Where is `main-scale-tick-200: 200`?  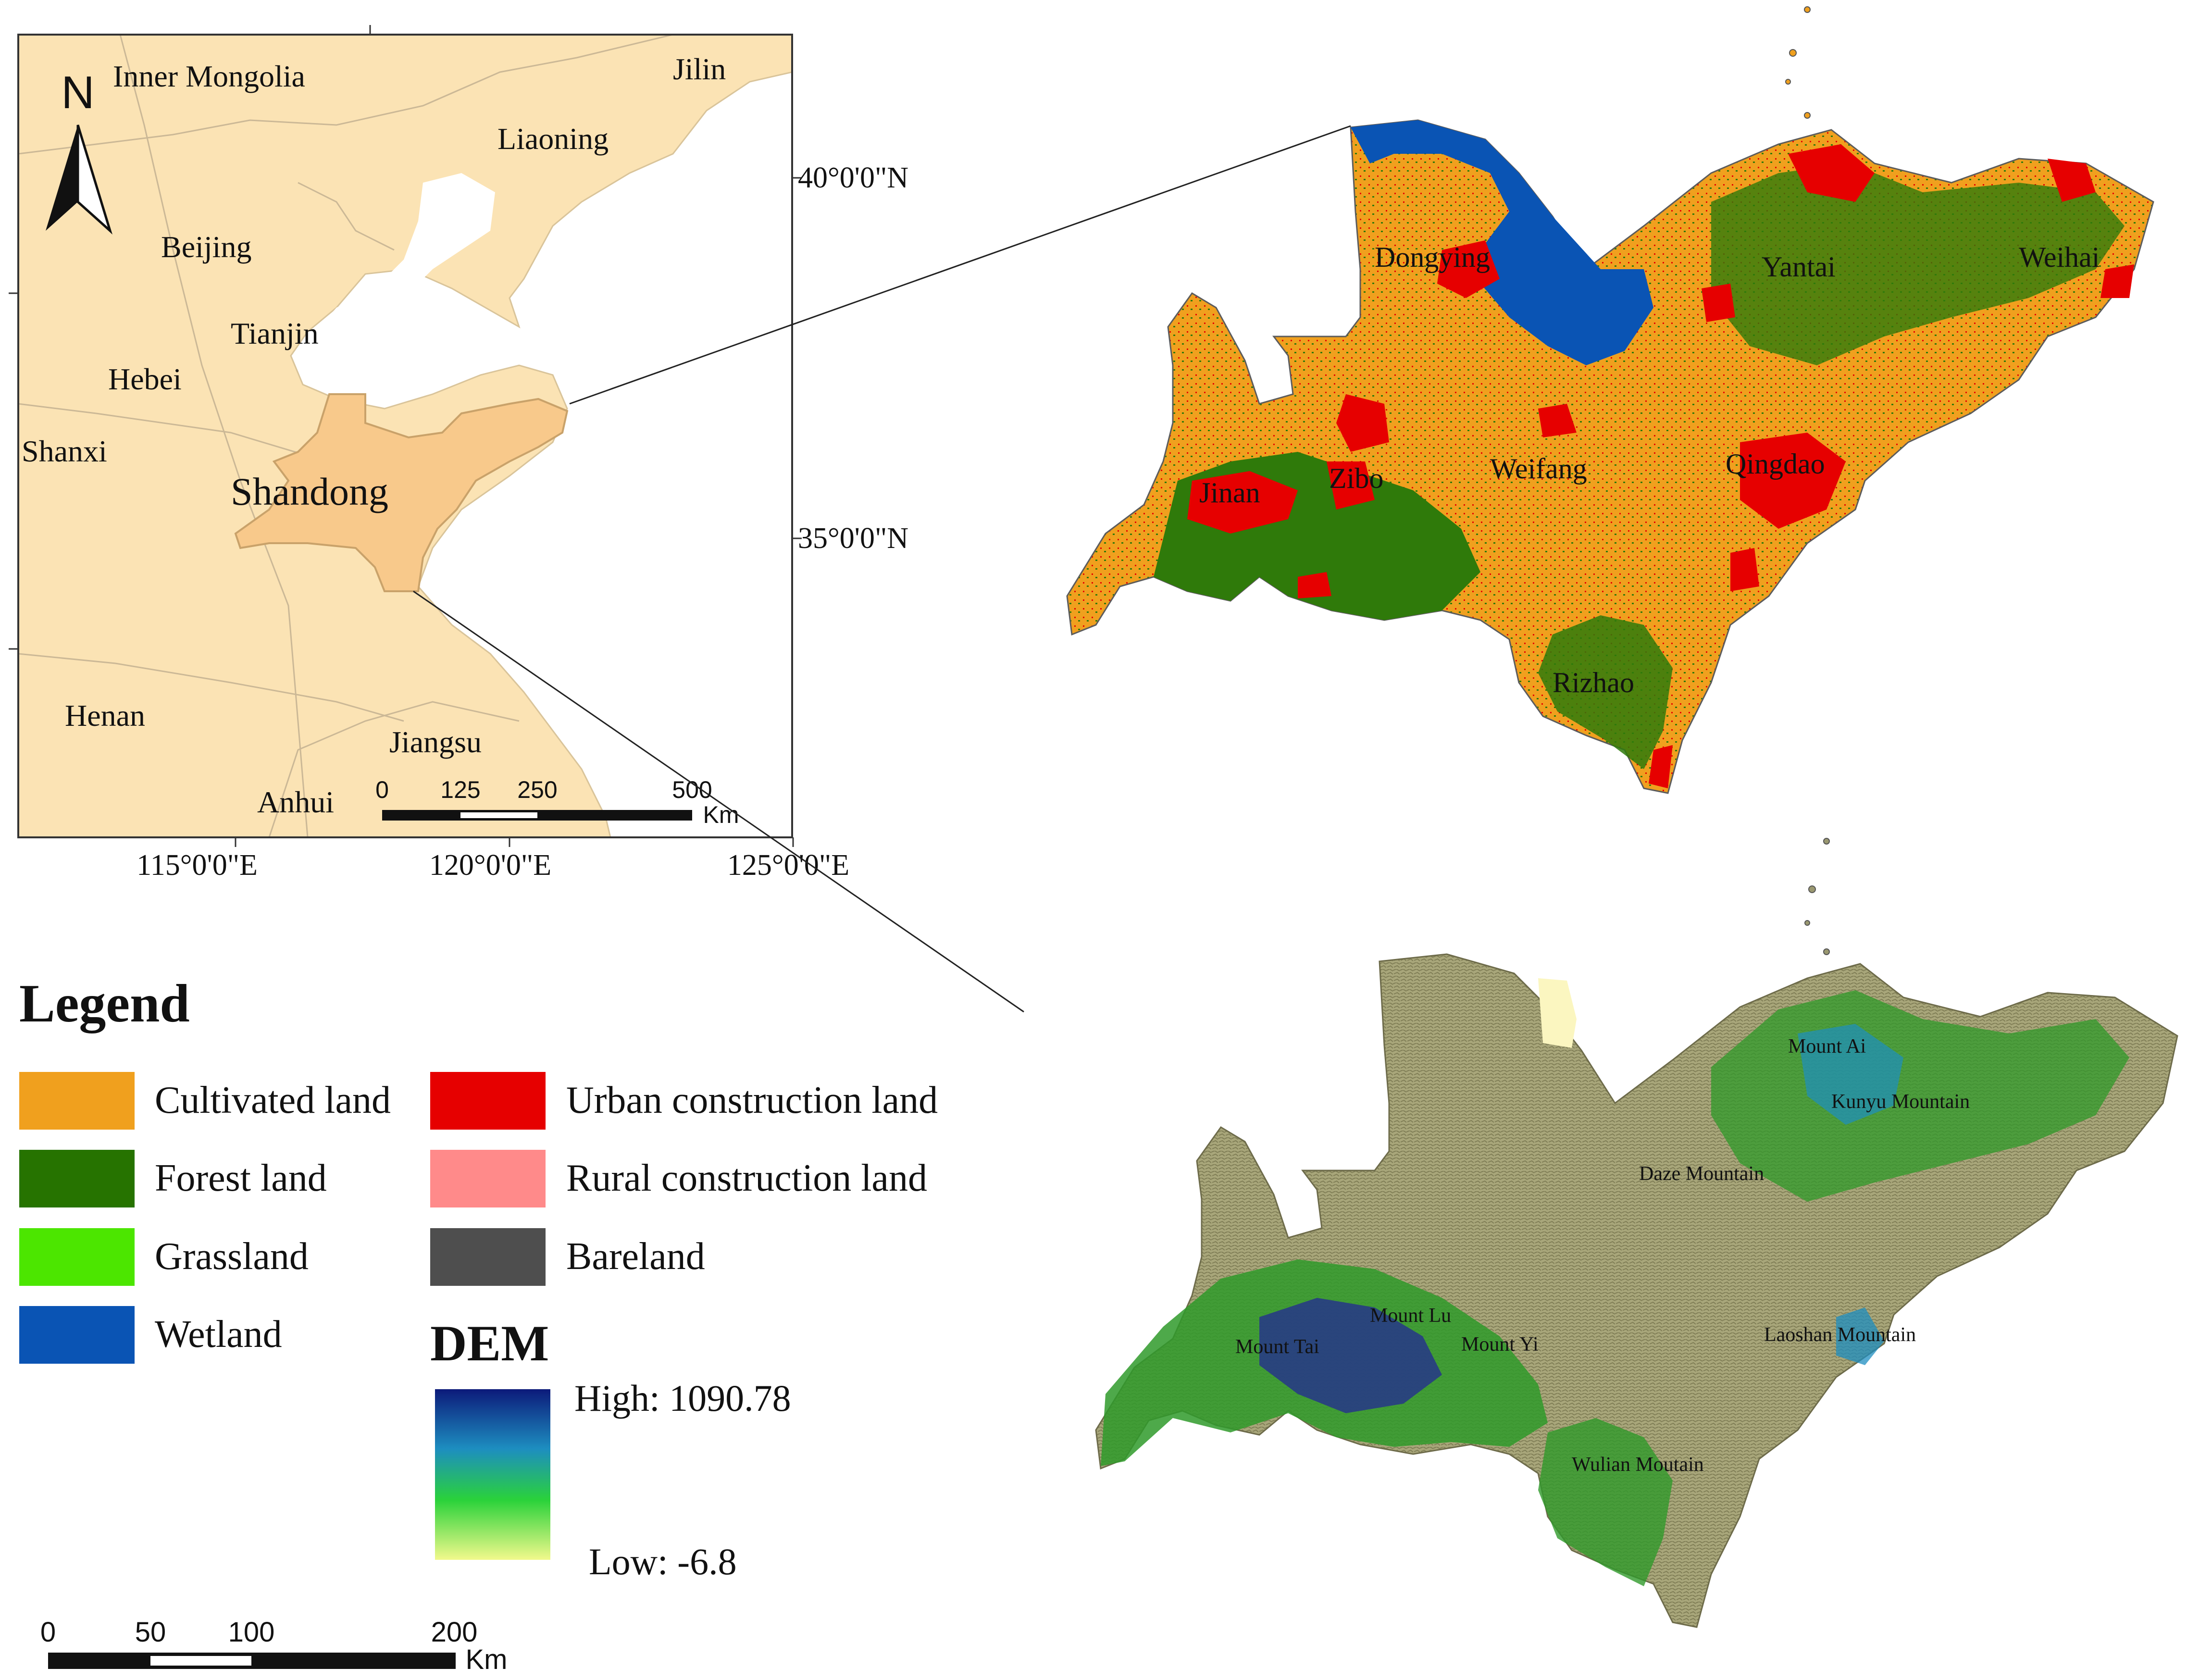
main-scale-tick-200: 200 is located at coordinates (454, 1632).